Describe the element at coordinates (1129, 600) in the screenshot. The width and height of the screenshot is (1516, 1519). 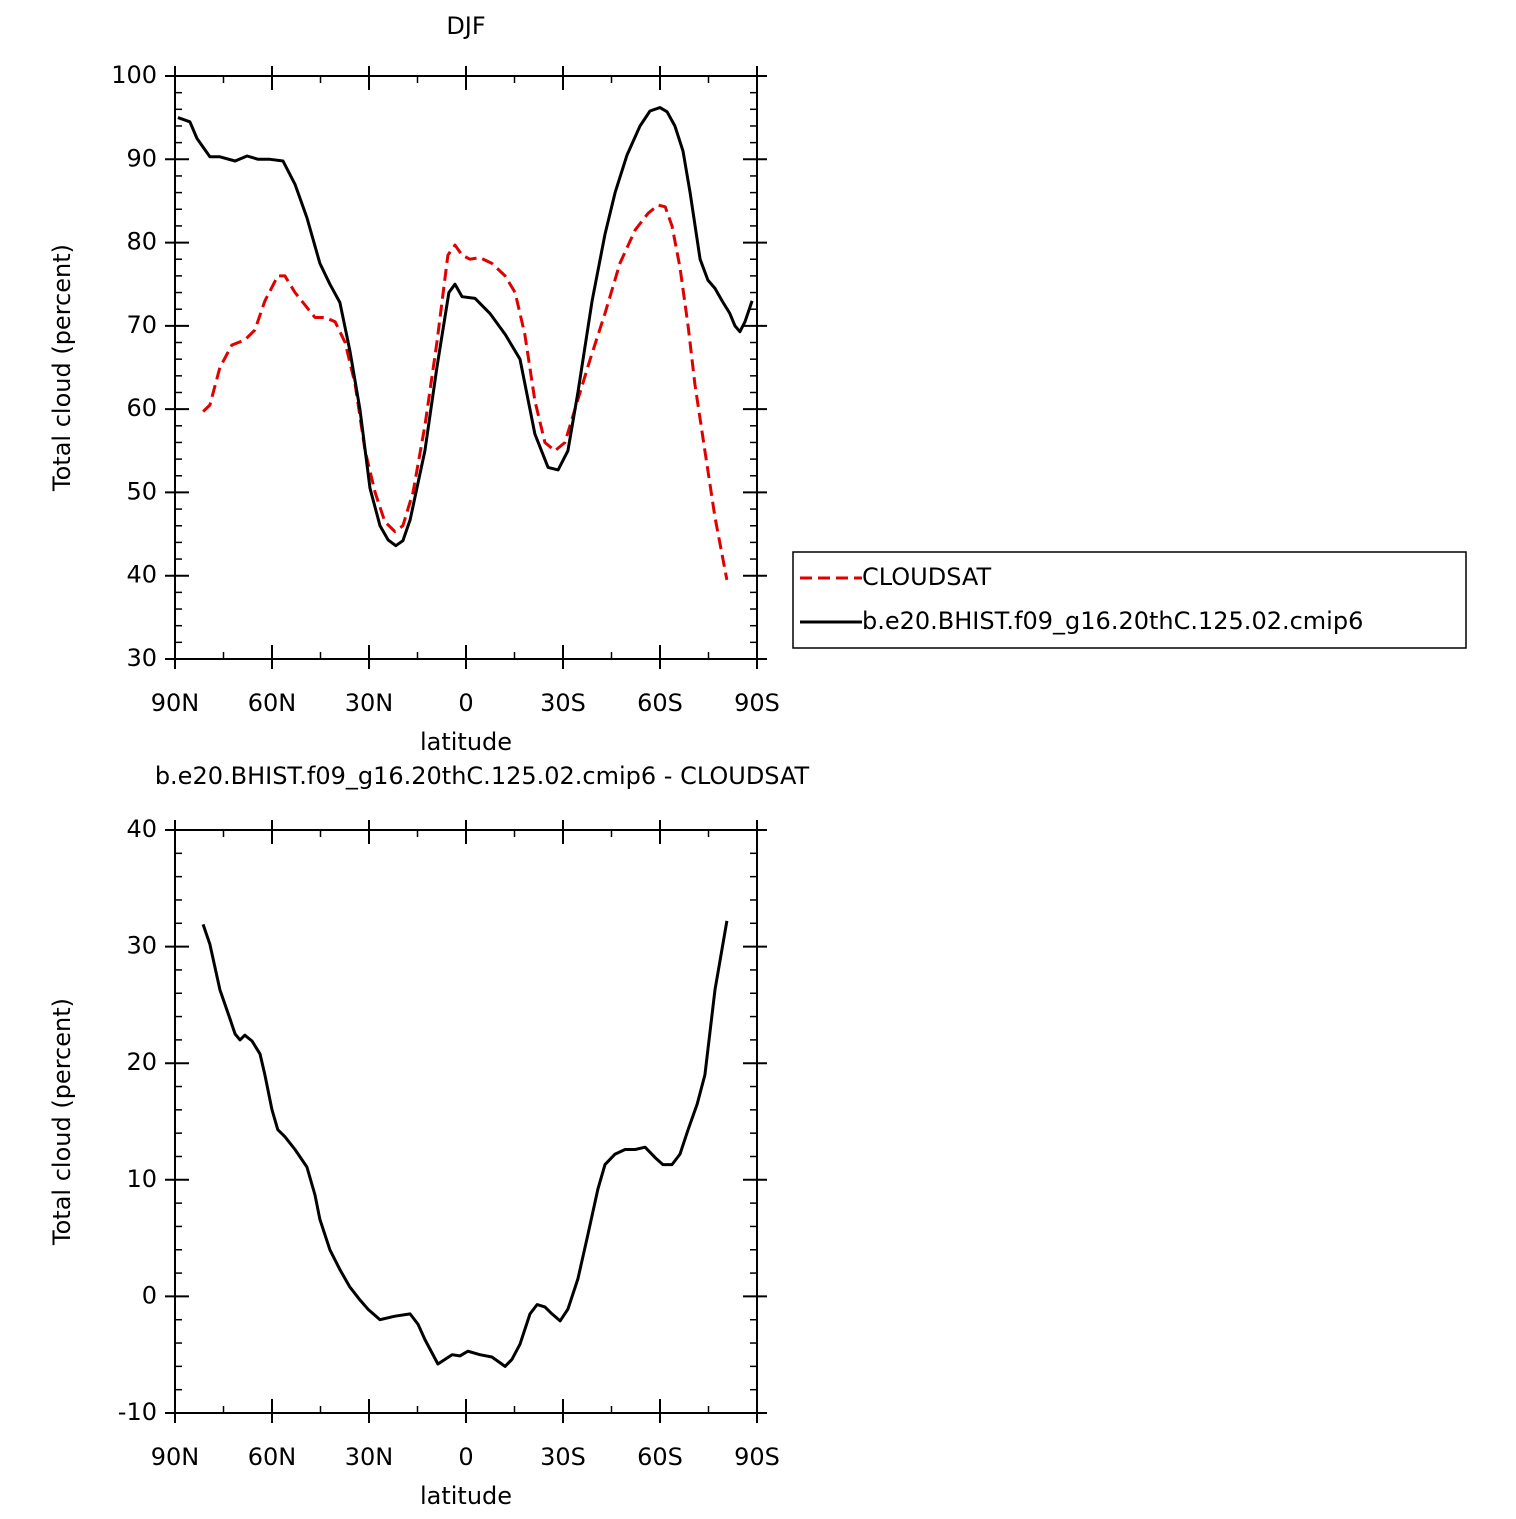
I see `legend-box` at that location.